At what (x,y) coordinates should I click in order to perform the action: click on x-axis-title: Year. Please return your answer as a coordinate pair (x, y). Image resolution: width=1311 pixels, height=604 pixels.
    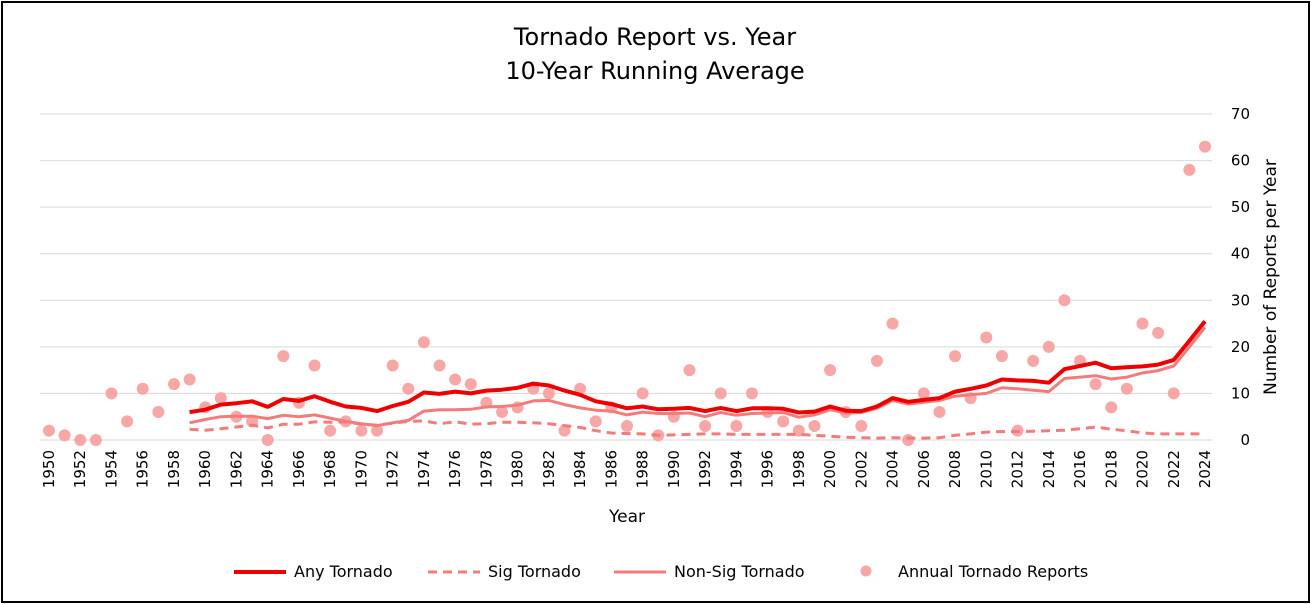
    Looking at the image, I should click on (626, 517).